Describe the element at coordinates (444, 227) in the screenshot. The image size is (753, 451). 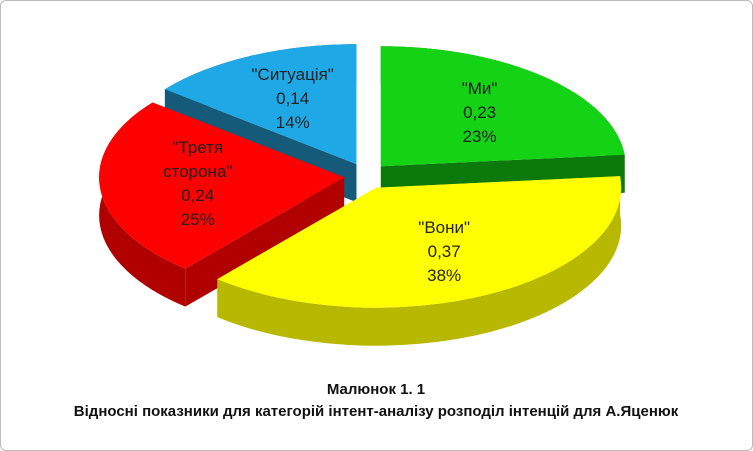
I see `category-label: "Вони"` at that location.